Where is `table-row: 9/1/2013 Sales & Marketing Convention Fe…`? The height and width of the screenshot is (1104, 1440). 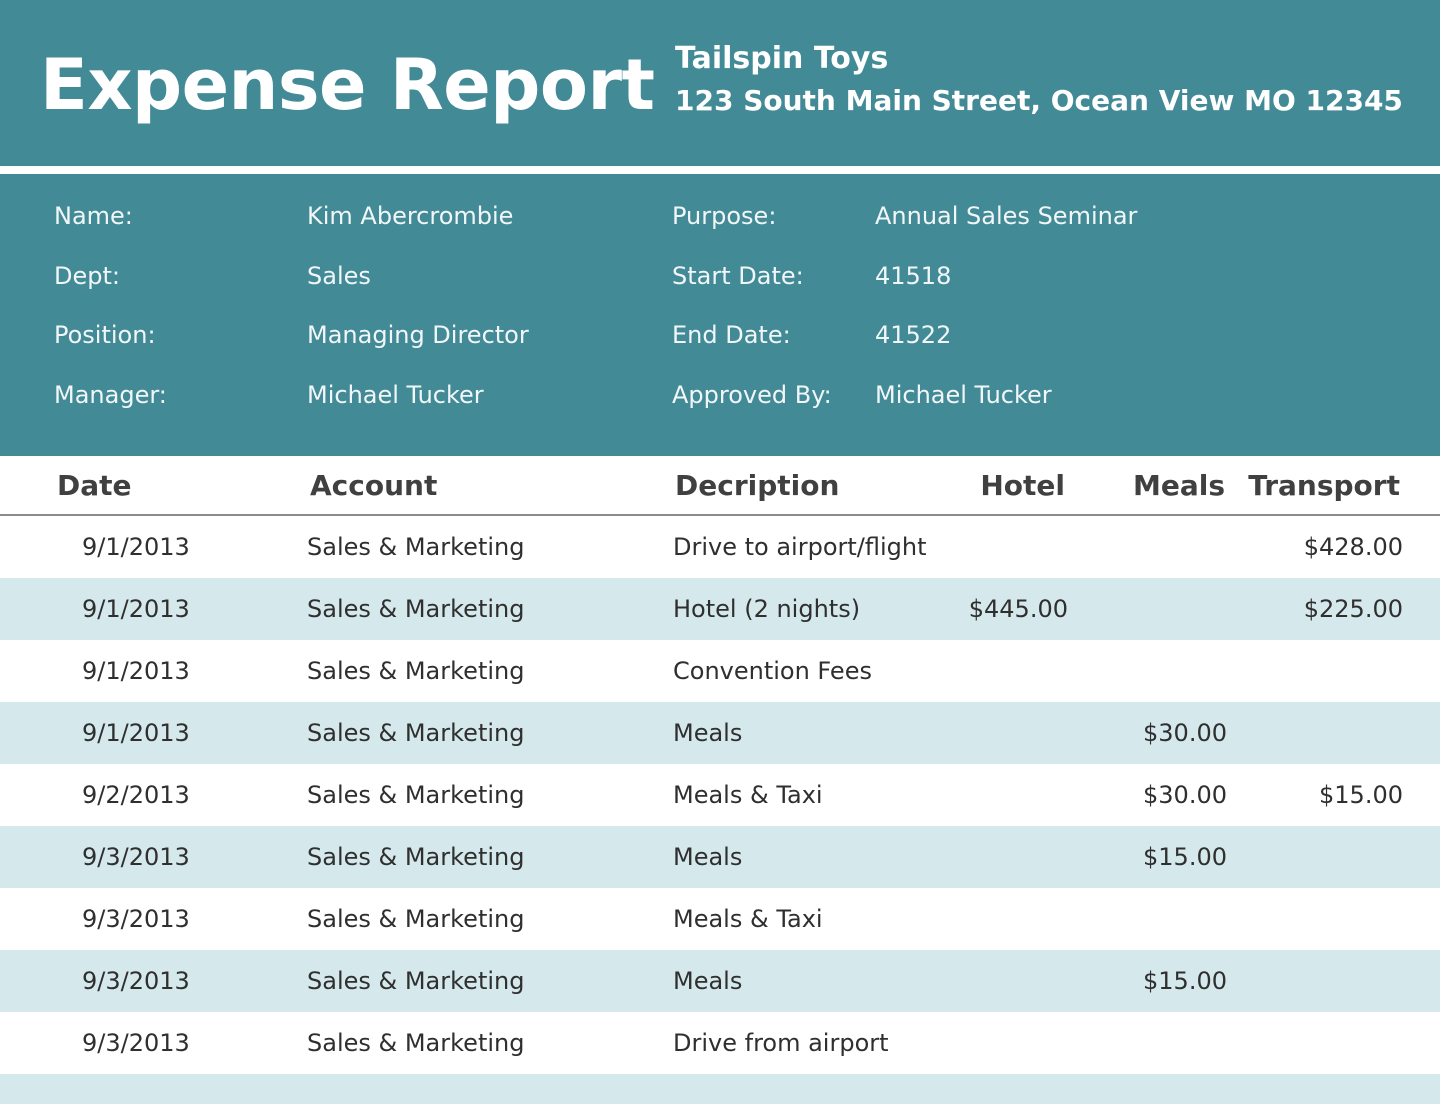 table-row: 9/1/2013 Sales & Marketing Convention Fe… is located at coordinates (720, 671).